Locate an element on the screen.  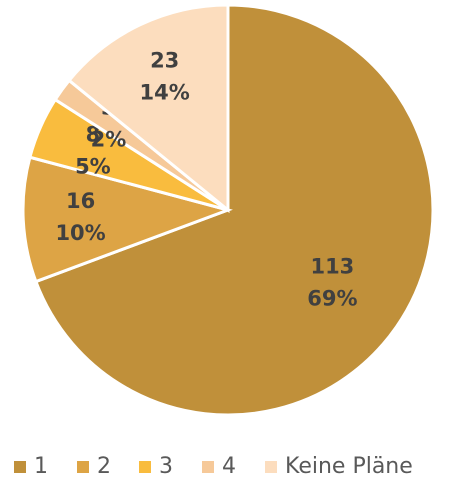
legend-label: 2 is located at coordinates (104, 466).